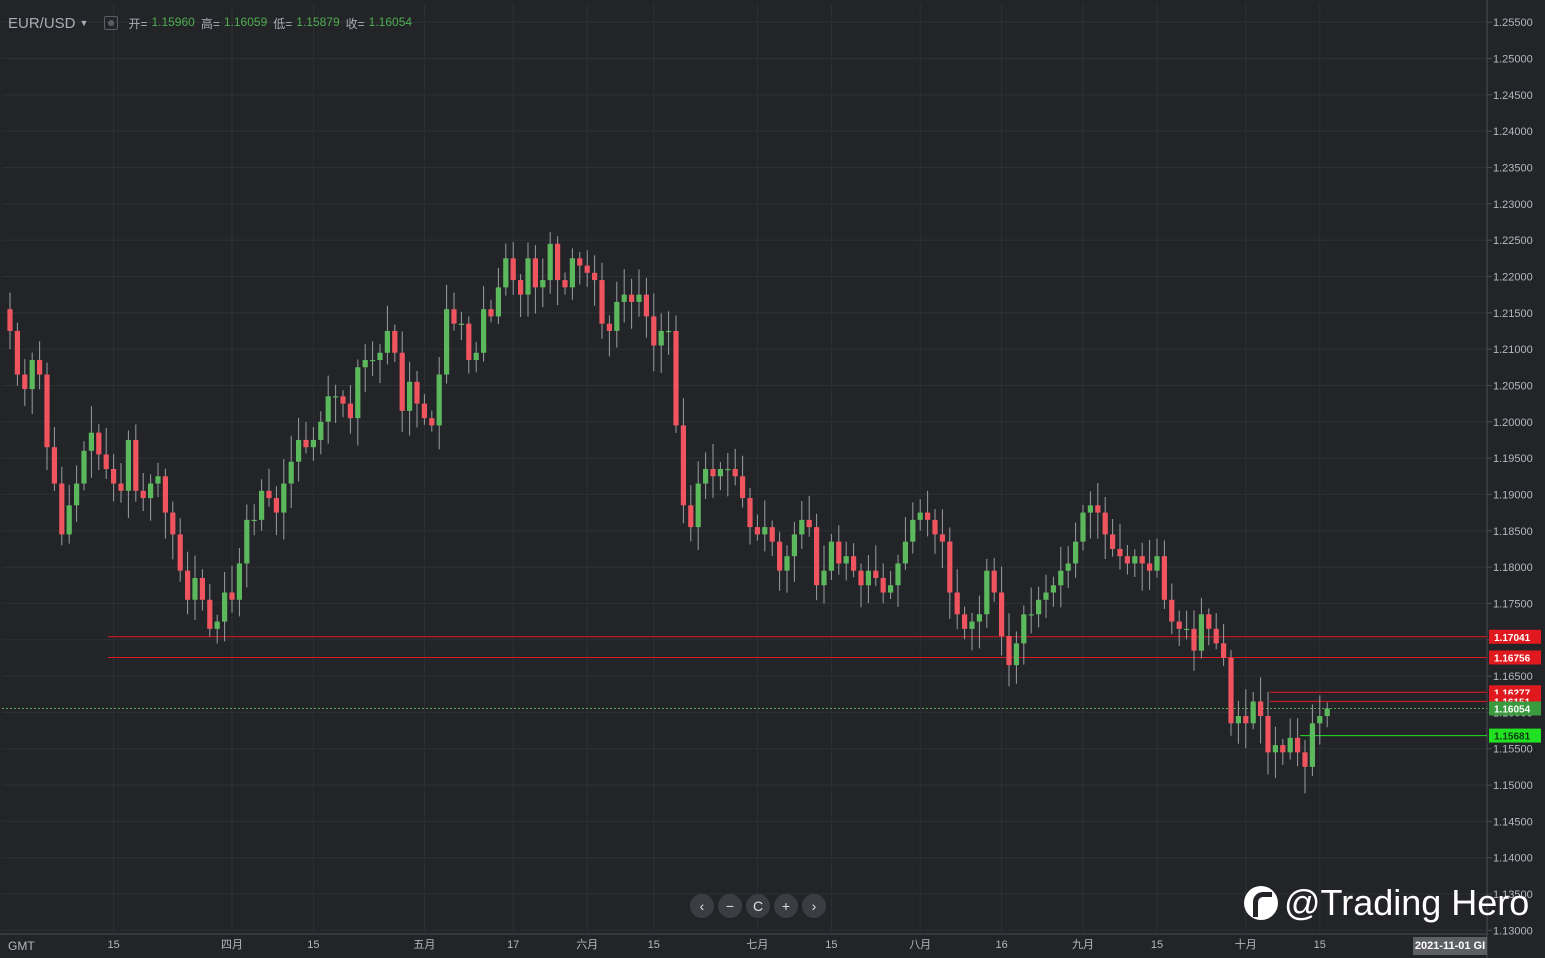 This screenshot has height=958, width=1545. I want to click on y-tick-label: 1.23000, so click(1513, 205).